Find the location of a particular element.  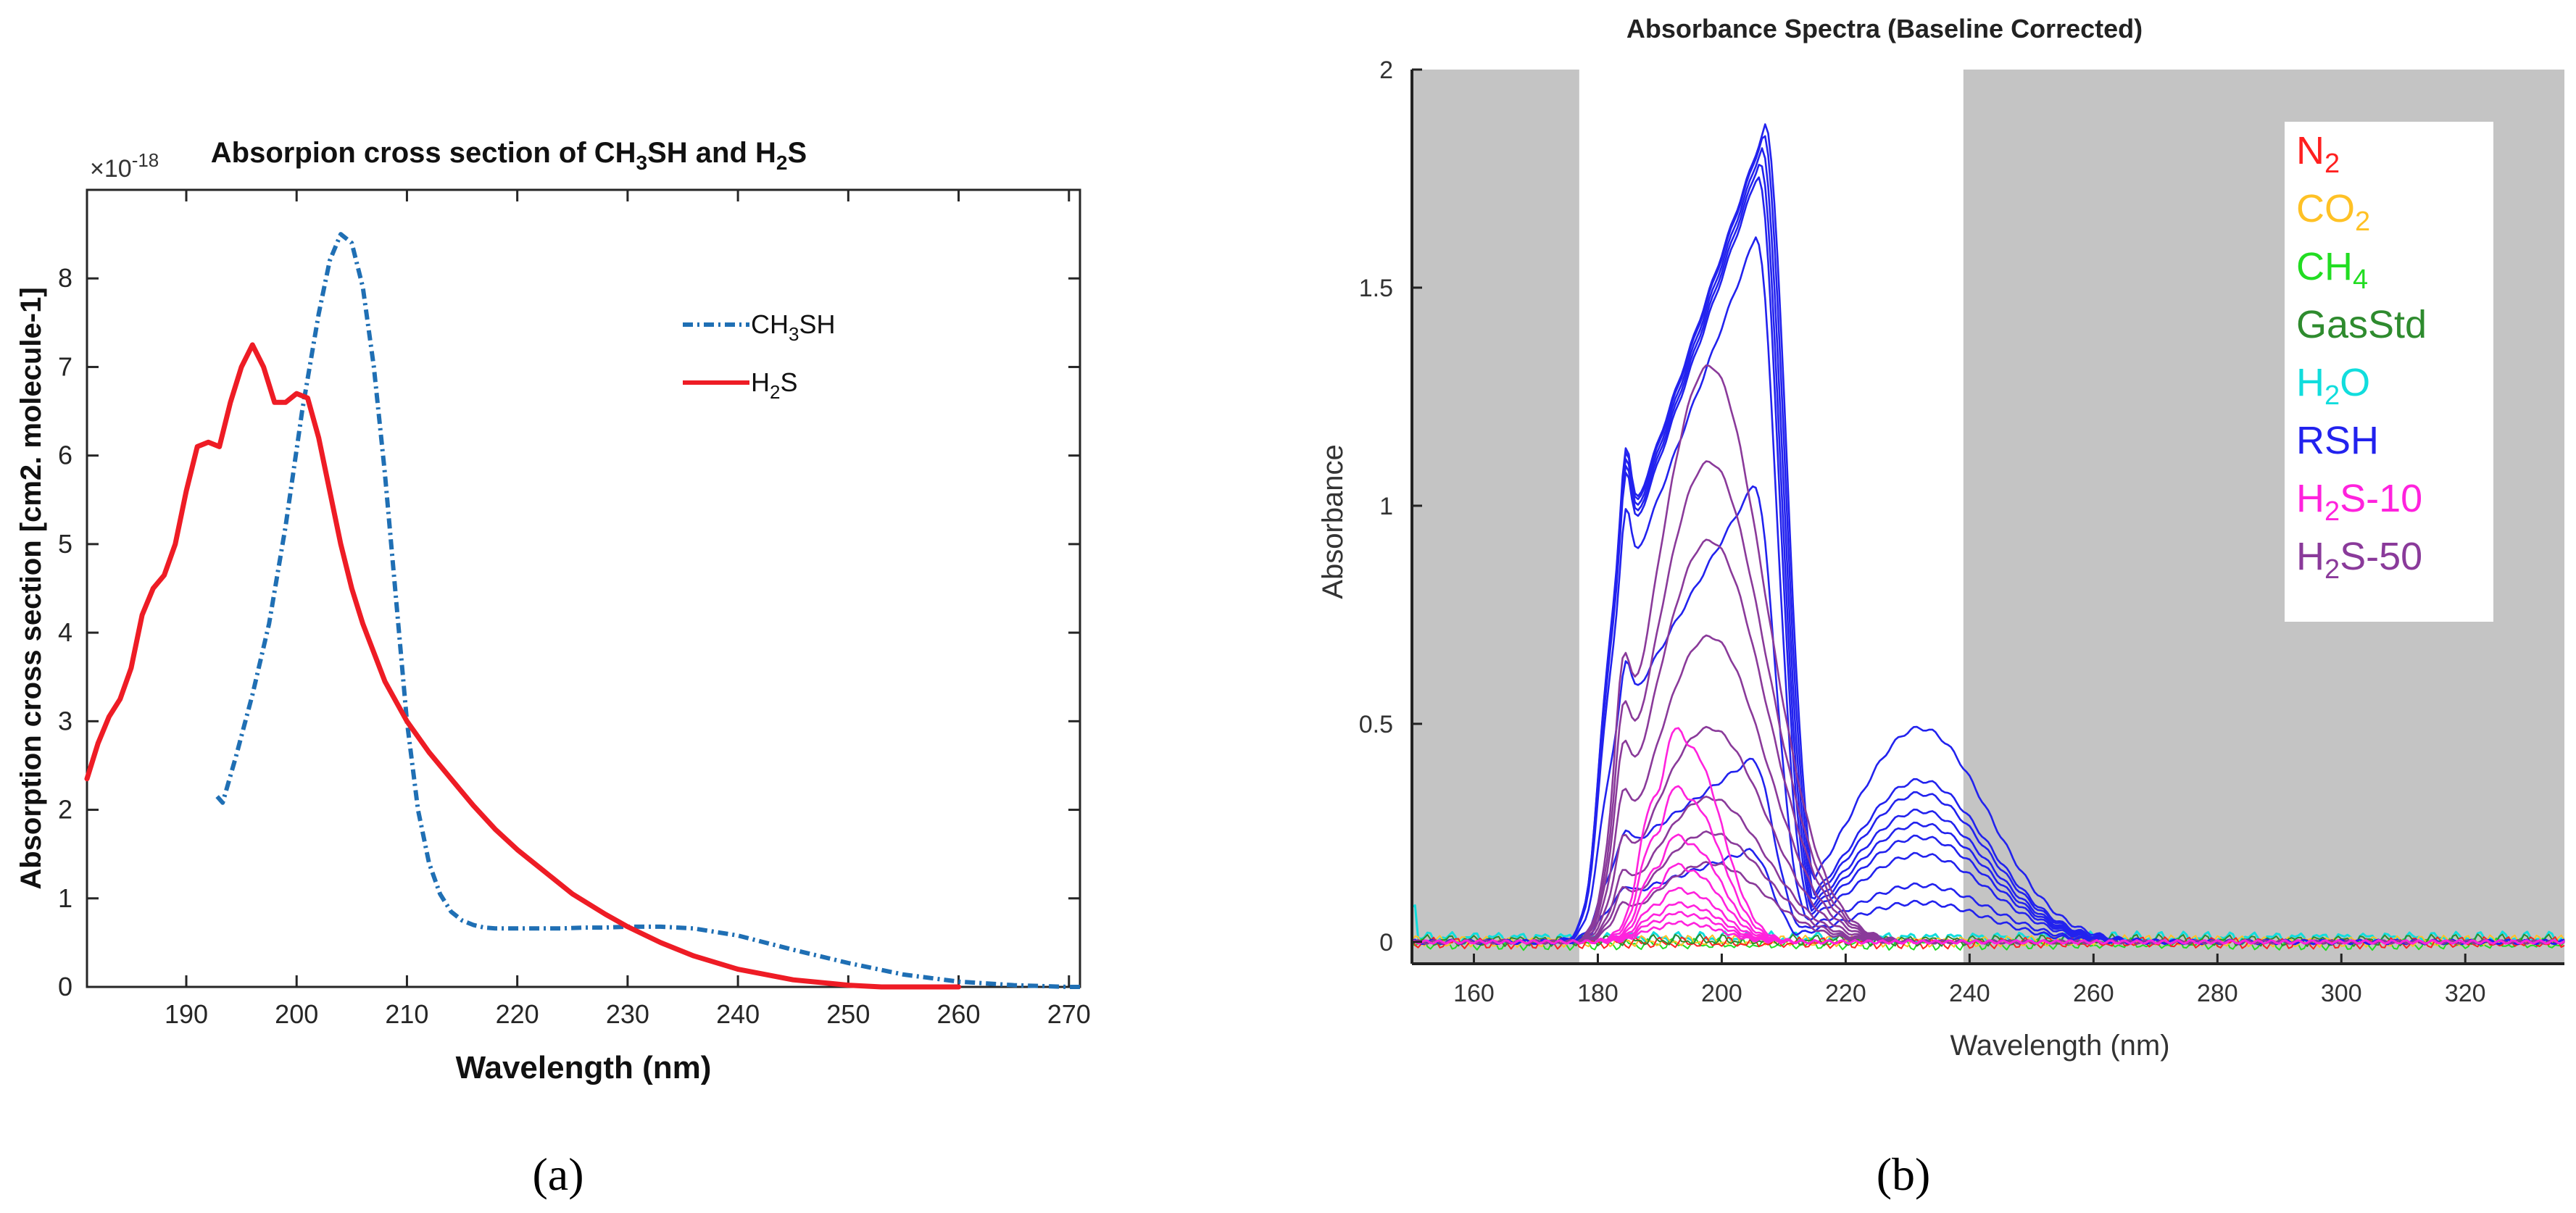

legend-h2s-label: H2S is located at coordinates (774, 385).